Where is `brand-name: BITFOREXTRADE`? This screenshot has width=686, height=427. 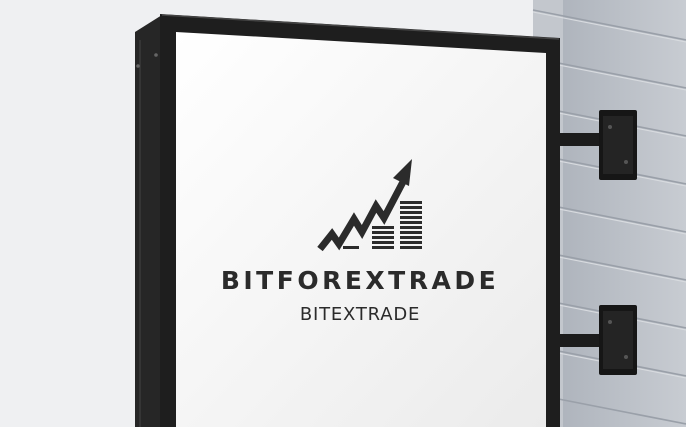 brand-name: BITFOREXTRADE is located at coordinates (360, 280).